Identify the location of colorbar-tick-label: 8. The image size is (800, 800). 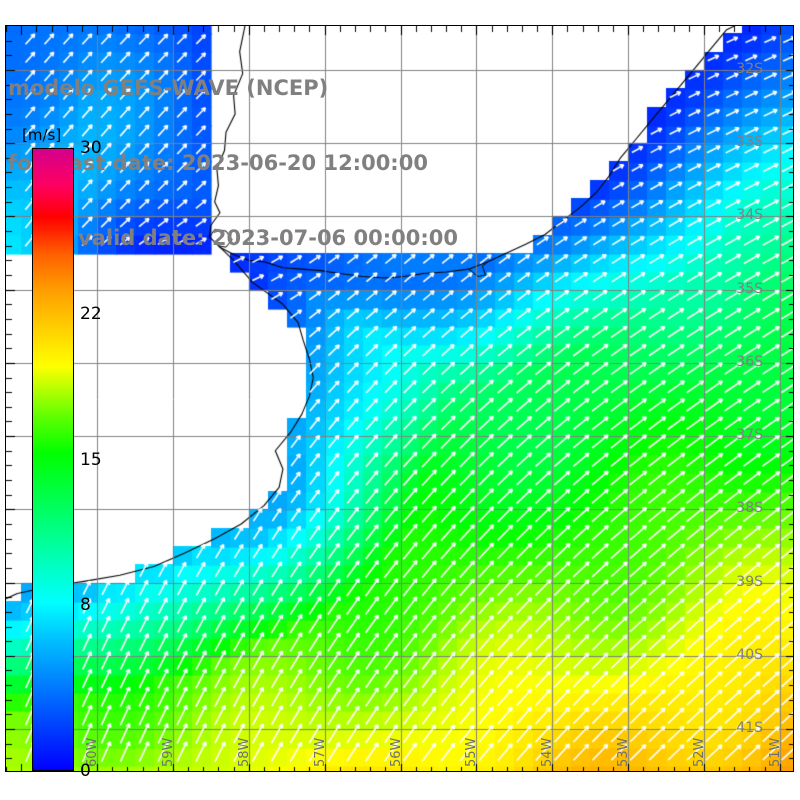
(85, 604).